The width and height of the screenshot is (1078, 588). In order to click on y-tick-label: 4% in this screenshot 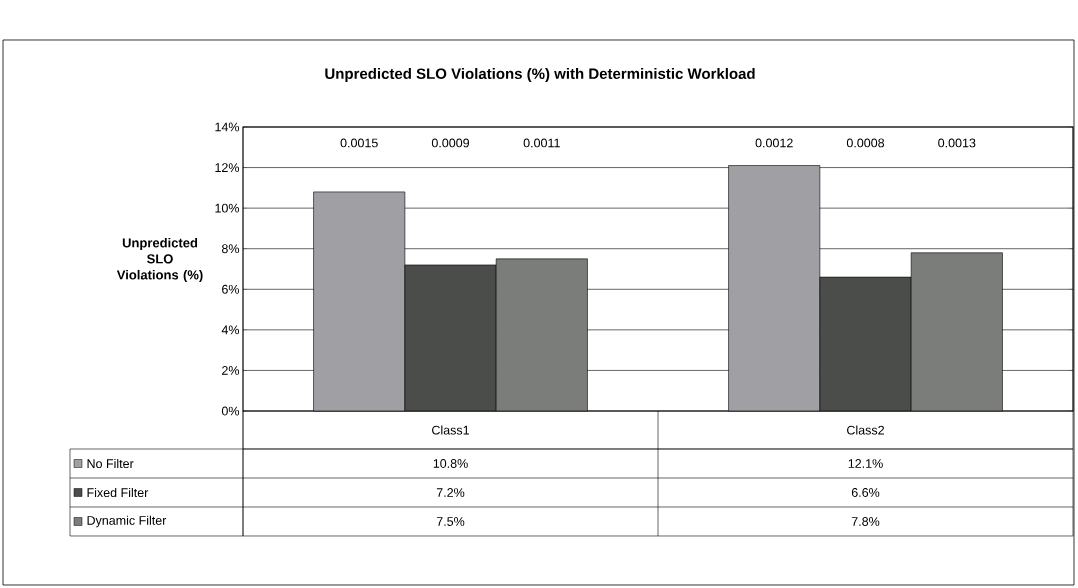, I will do `click(230, 330)`.